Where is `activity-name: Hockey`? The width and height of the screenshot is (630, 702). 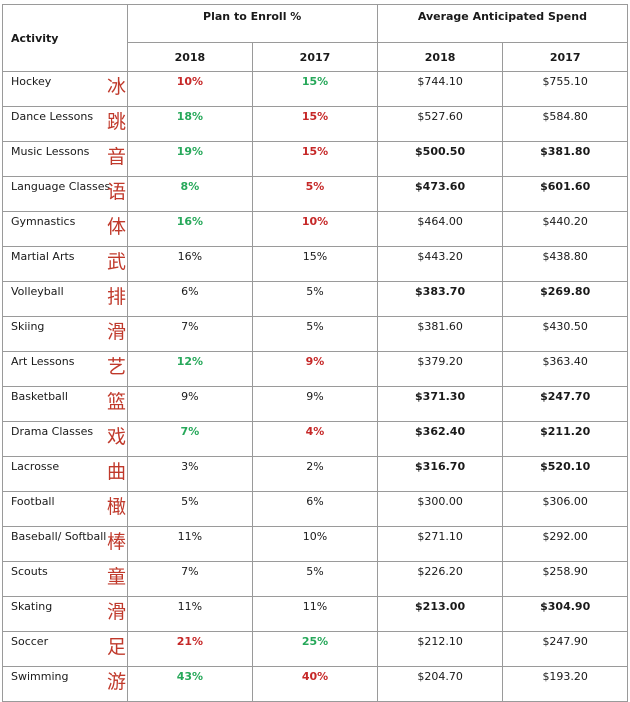 activity-name: Hockey is located at coordinates (31, 81).